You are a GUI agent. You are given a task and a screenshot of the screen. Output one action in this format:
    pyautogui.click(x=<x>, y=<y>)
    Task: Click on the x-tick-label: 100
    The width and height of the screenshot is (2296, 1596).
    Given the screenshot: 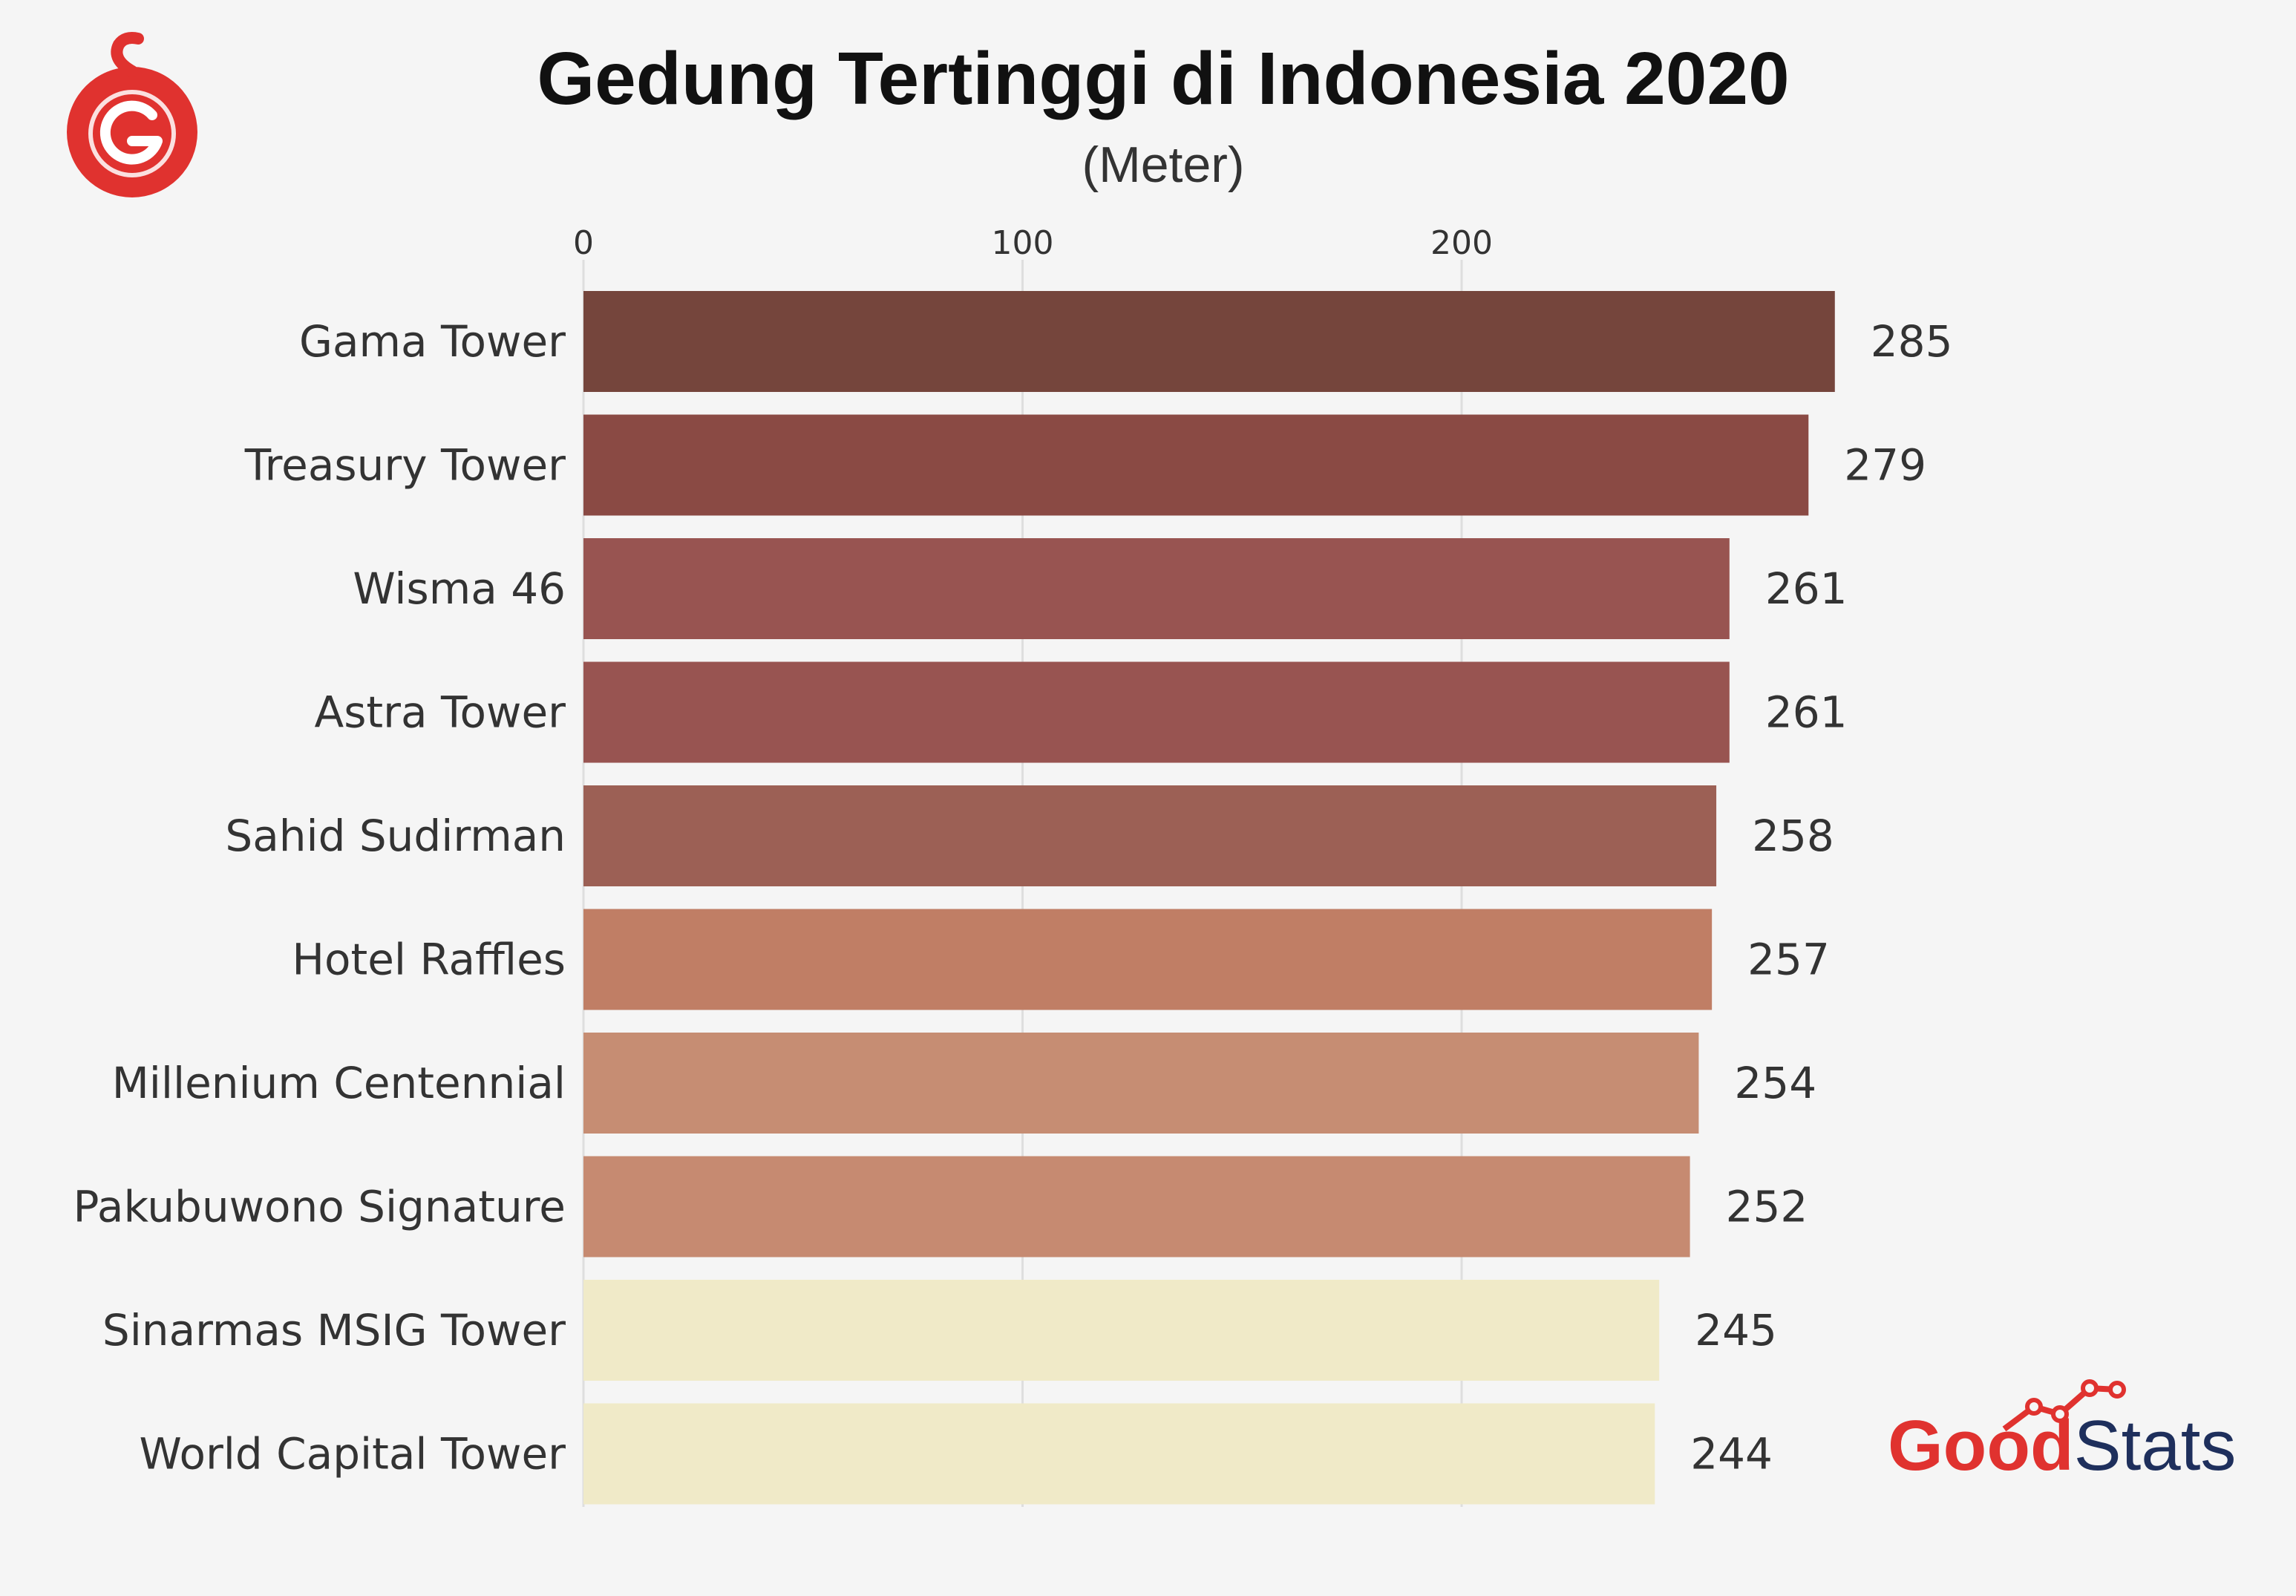 What is the action you would take?
    pyautogui.click(x=1023, y=243)
    